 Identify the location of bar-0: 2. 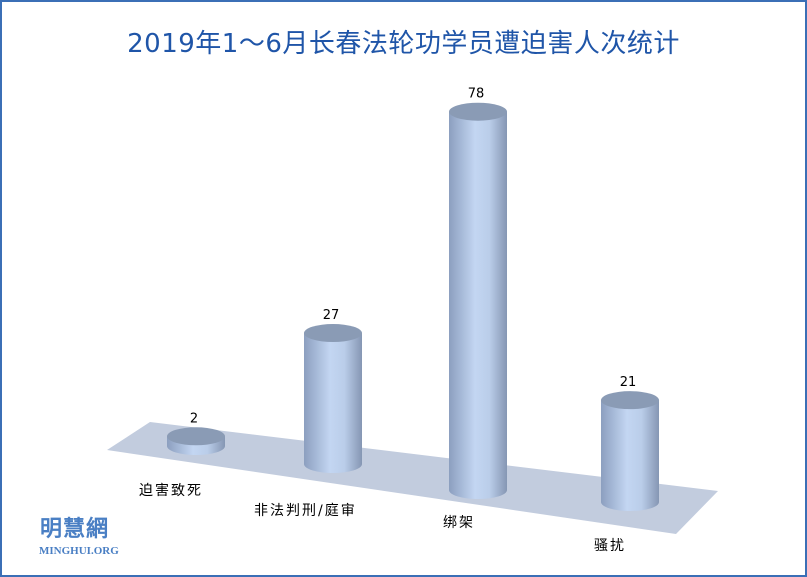
(196, 433).